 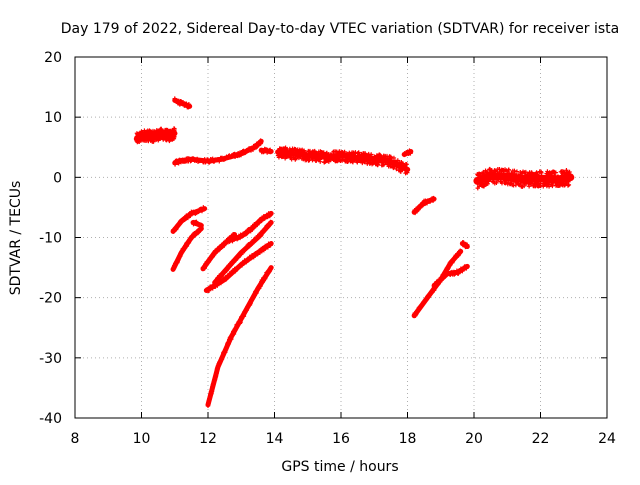 I want to click on x-axis-label: GPS time / hours, so click(x=339, y=467).